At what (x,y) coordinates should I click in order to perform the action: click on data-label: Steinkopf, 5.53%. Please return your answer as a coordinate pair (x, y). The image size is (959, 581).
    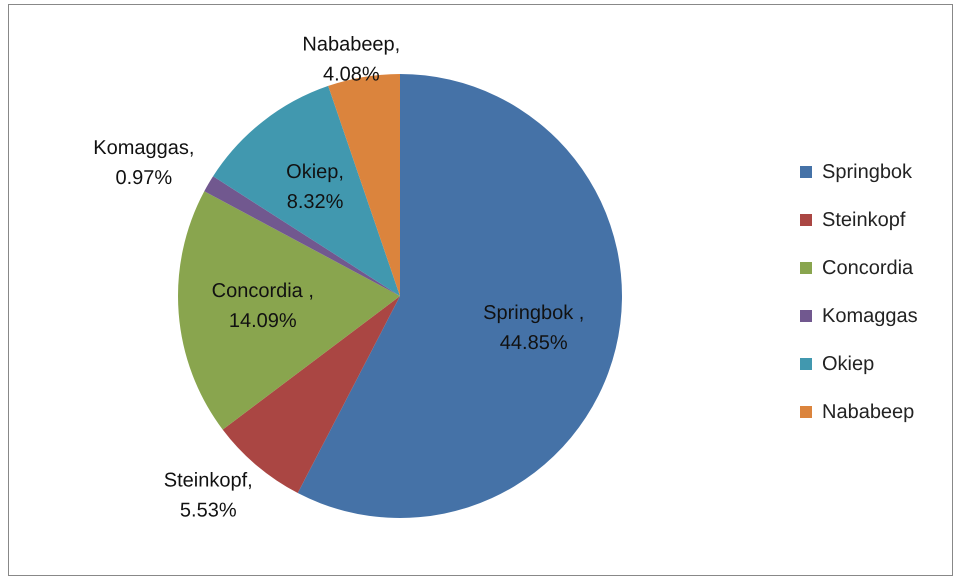
    Looking at the image, I should click on (208, 496).